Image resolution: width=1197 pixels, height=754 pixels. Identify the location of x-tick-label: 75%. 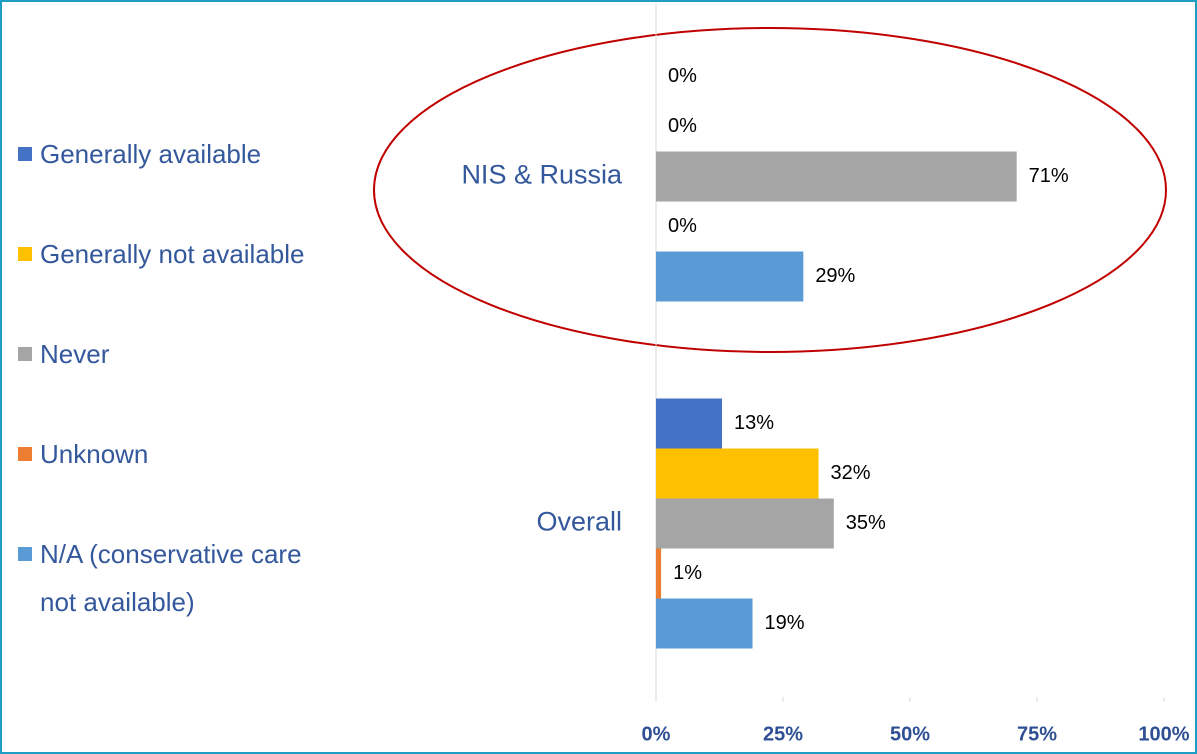
(1037, 734).